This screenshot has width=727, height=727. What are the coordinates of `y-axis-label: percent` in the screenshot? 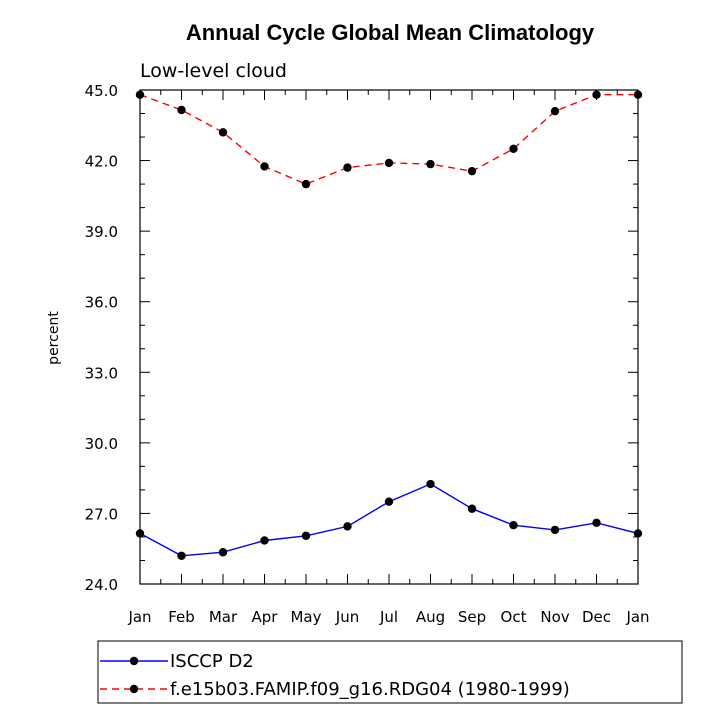 It's located at (54, 338).